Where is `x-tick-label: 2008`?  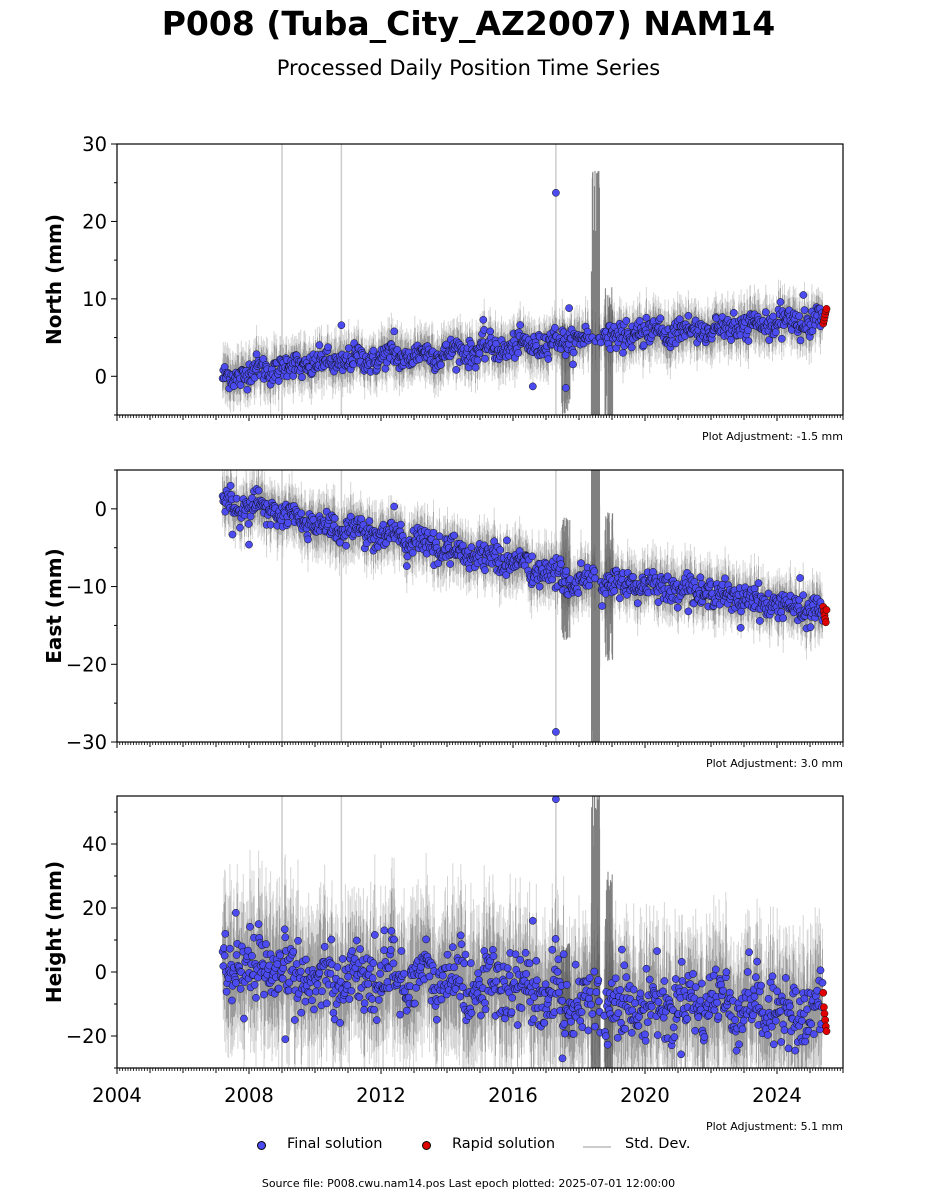 x-tick-label: 2008 is located at coordinates (249, 1095).